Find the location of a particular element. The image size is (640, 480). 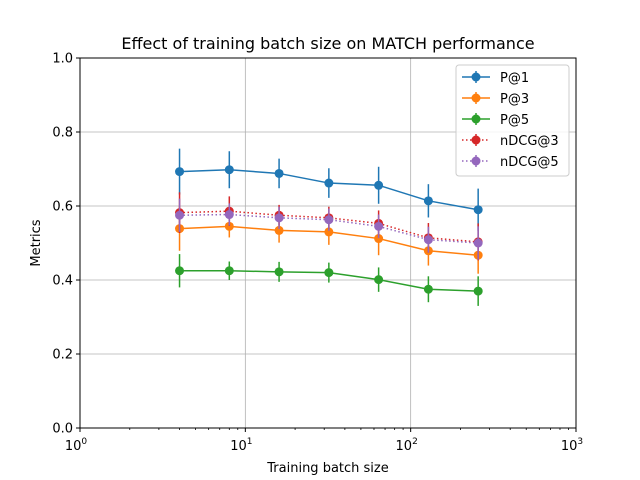

legend-item: P@1 is located at coordinates (495, 78).